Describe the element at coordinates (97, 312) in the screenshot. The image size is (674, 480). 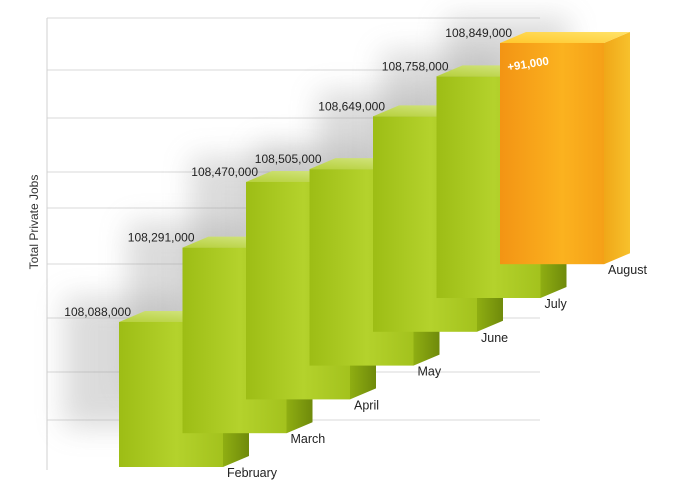
I see `value-label: 108,088,000` at that location.